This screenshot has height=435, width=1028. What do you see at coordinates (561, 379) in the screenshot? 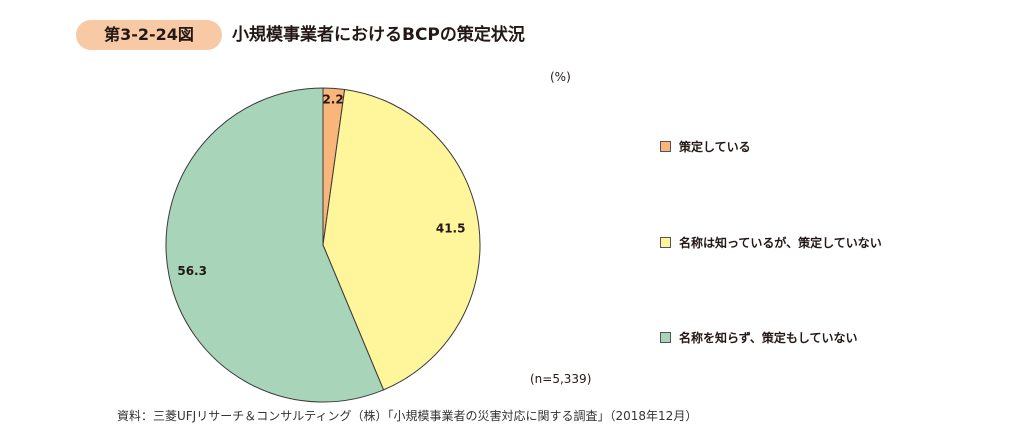
I see `sample-size: (n=5,339)` at bounding box center [561, 379].